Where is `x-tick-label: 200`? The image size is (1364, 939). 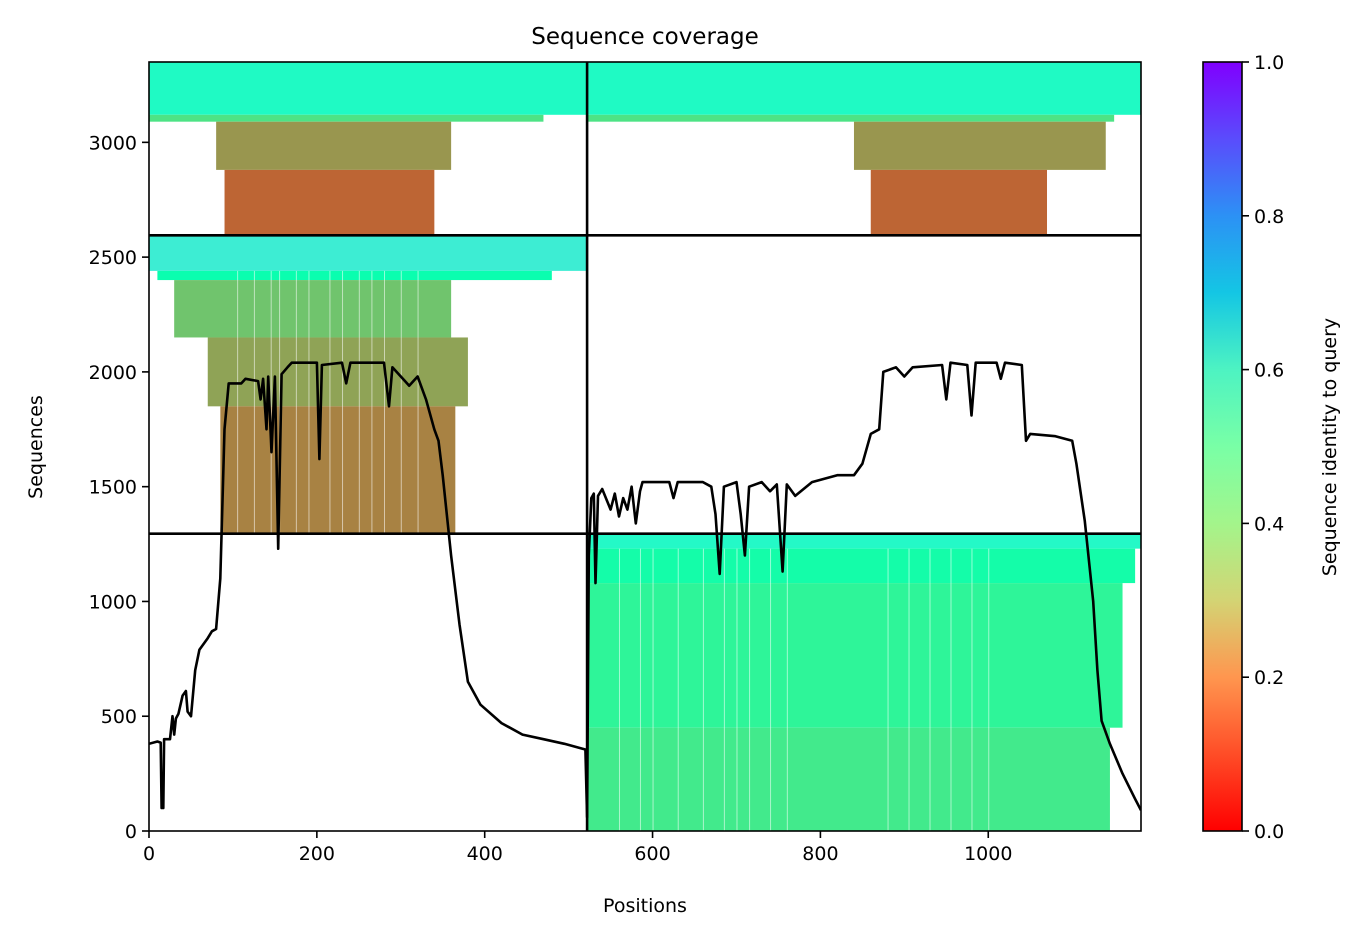
x-tick-label: 200 is located at coordinates (317, 854).